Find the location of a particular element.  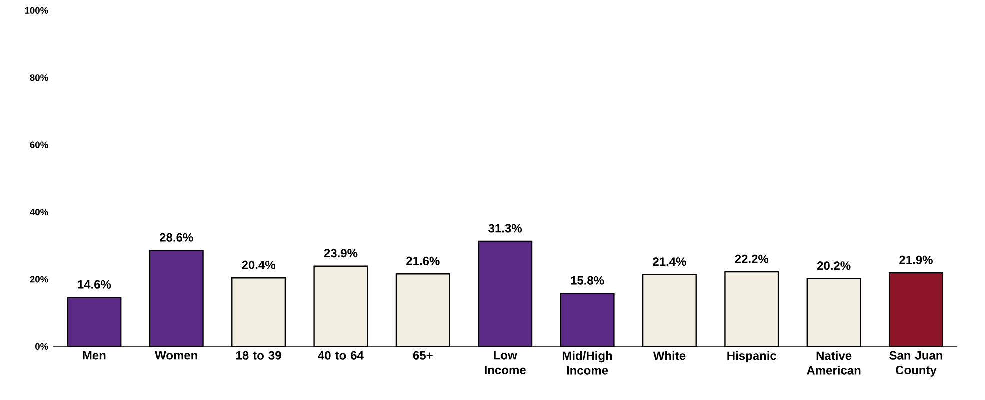

y-tick-label: 20% is located at coordinates (39, 279).